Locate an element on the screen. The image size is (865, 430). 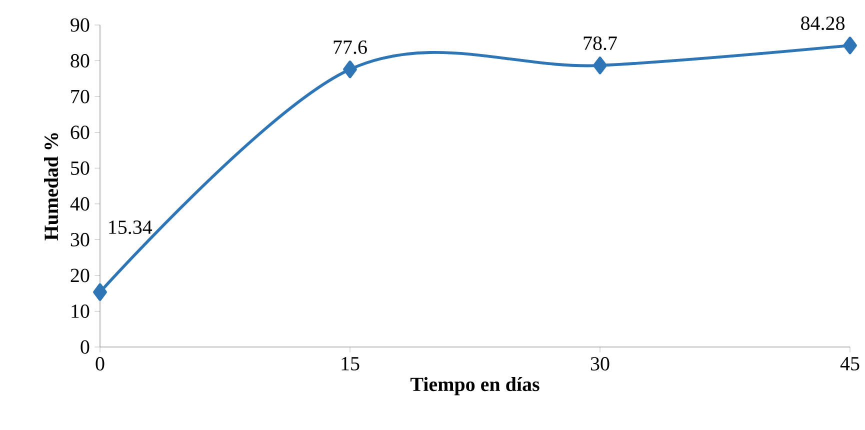
y-tick-label: 30 is located at coordinates (80, 239).